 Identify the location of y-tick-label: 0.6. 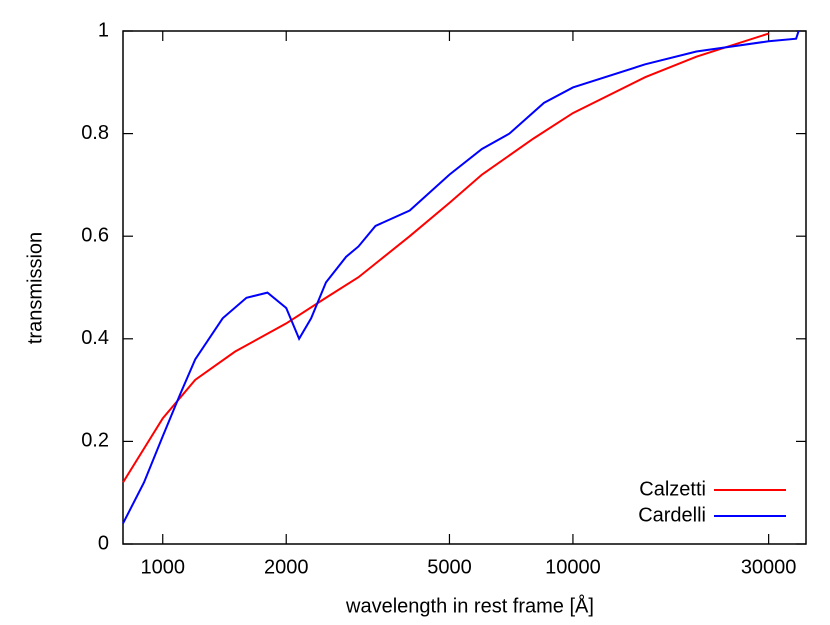
(95, 235).